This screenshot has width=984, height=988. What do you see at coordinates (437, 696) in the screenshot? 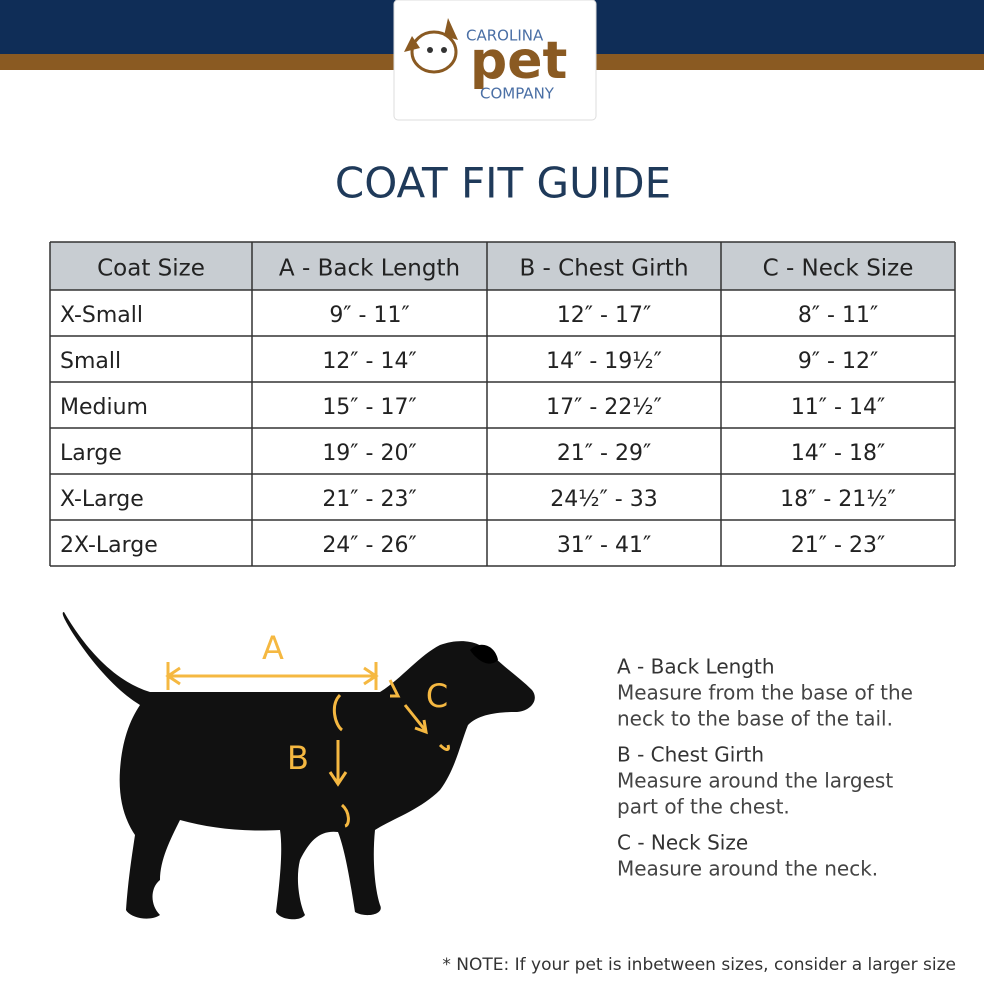
I see `measure-label: C` at bounding box center [437, 696].